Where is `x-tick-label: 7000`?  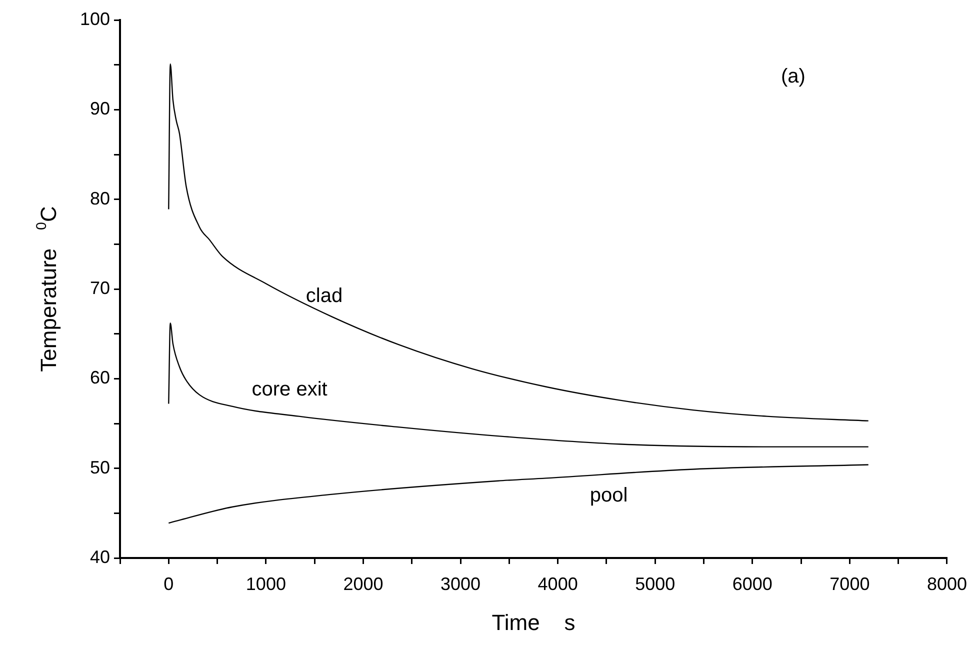 x-tick-label: 7000 is located at coordinates (850, 584).